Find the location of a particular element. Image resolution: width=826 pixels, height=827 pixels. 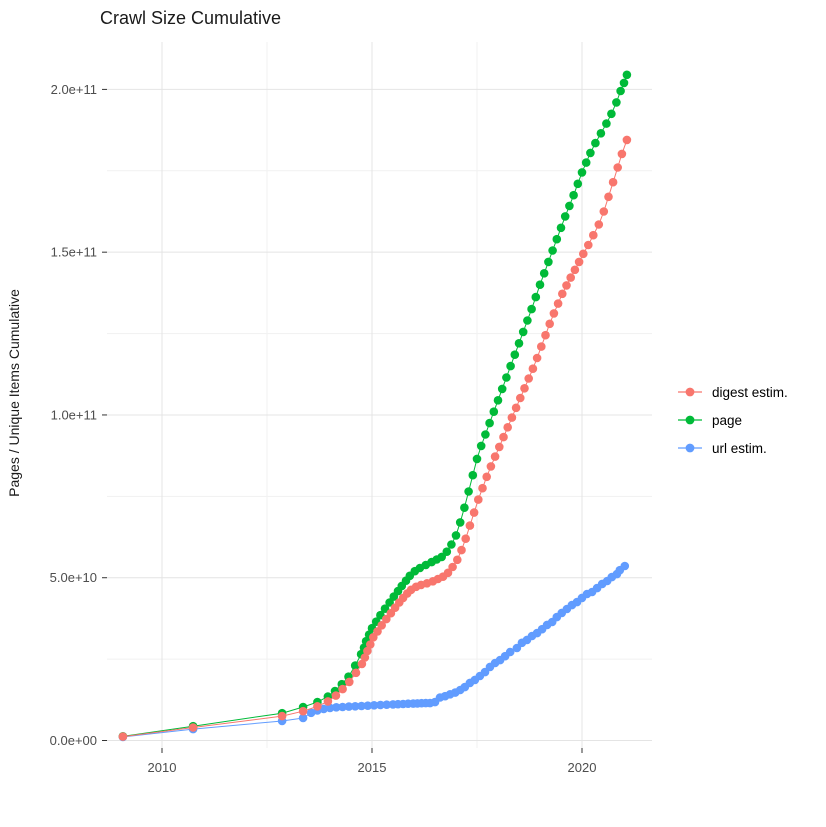

y-tick-label: 2.0e+11 is located at coordinates (74, 89).